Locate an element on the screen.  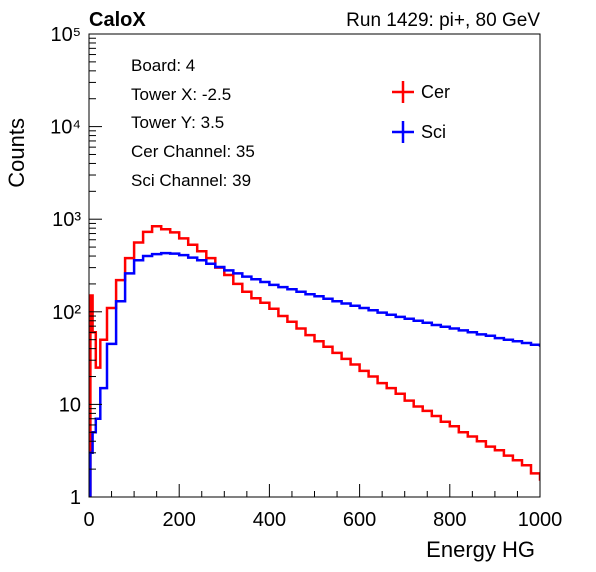
y-tick-label: 1 is located at coordinates (75, 498).